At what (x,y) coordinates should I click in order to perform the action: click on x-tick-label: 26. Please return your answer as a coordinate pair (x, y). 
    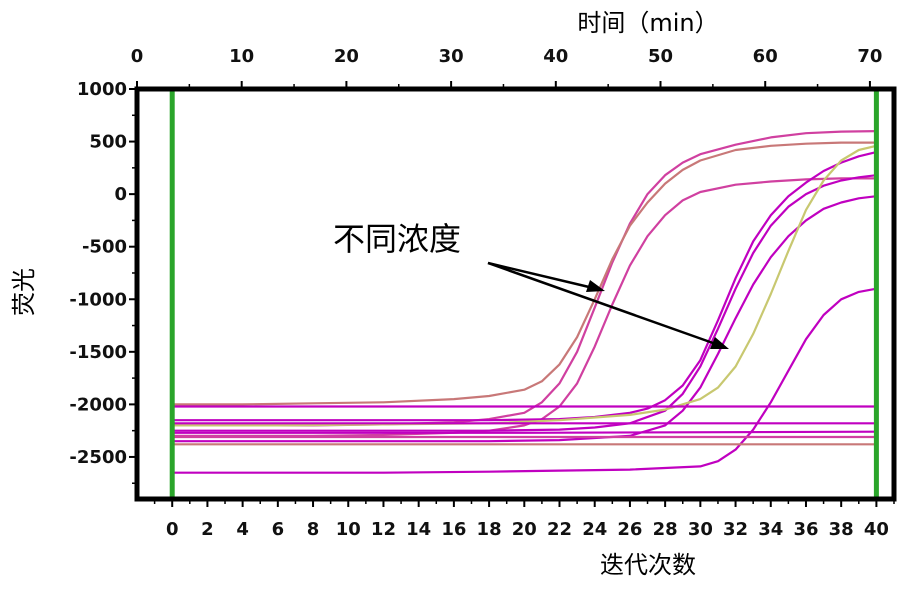
    Looking at the image, I should click on (629, 529).